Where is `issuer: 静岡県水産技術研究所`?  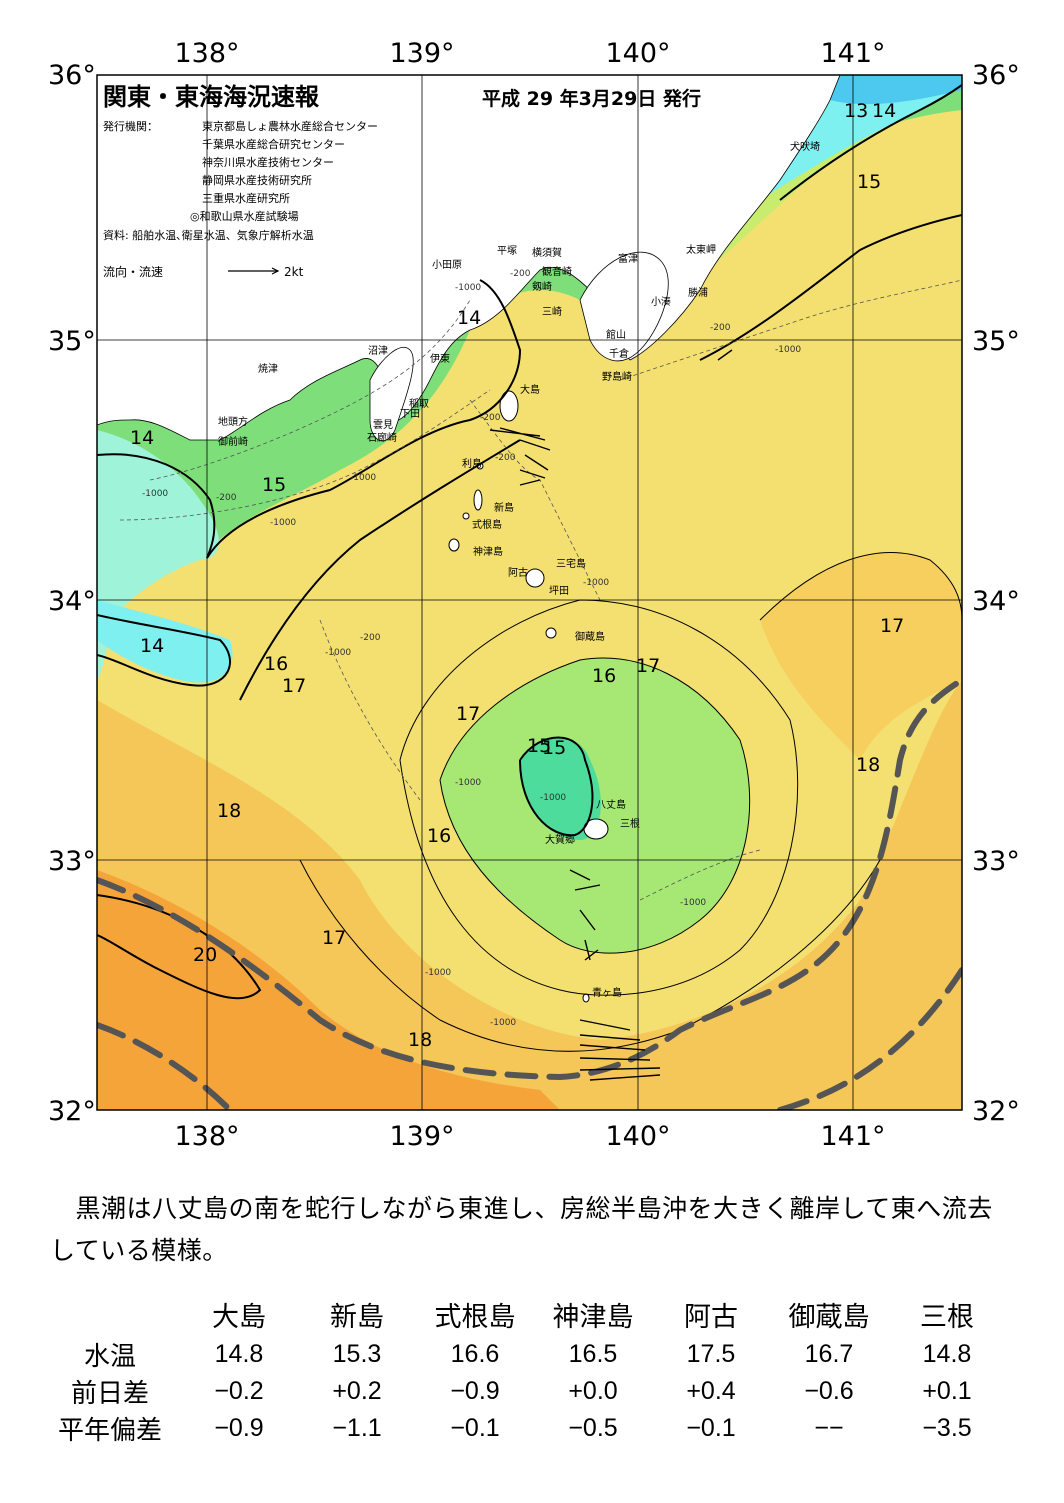 issuer: 静岡県水産技術研究所 is located at coordinates (257, 180).